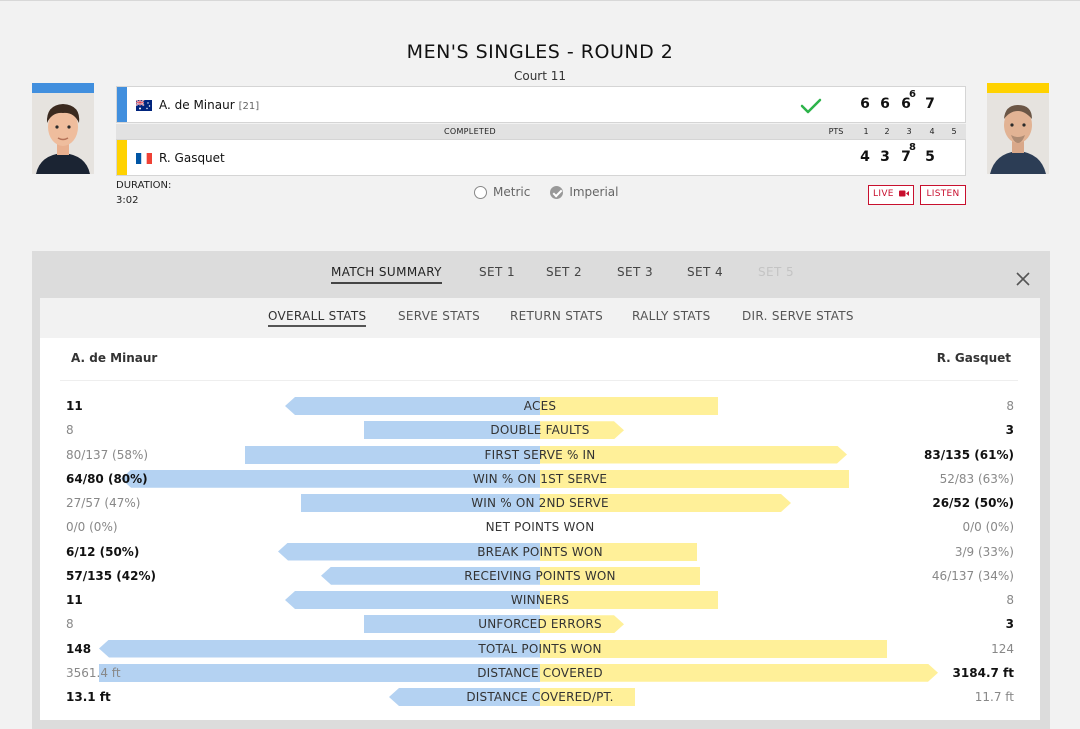 This screenshot has height=729, width=1080. I want to click on stat-row: WIN % ON 2ND SERVE 27/57 (47%) 26/52 (50%), so click(540, 503).